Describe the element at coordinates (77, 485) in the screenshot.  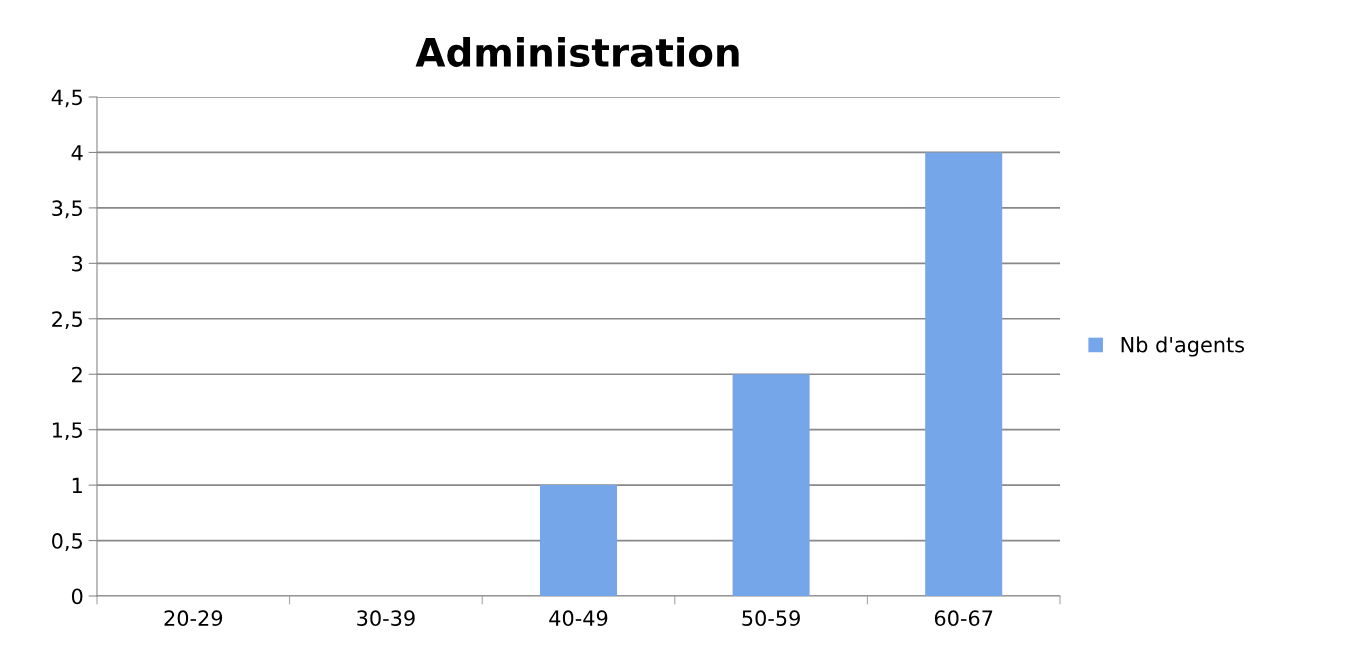
I see `y-tick-label: 1` at that location.